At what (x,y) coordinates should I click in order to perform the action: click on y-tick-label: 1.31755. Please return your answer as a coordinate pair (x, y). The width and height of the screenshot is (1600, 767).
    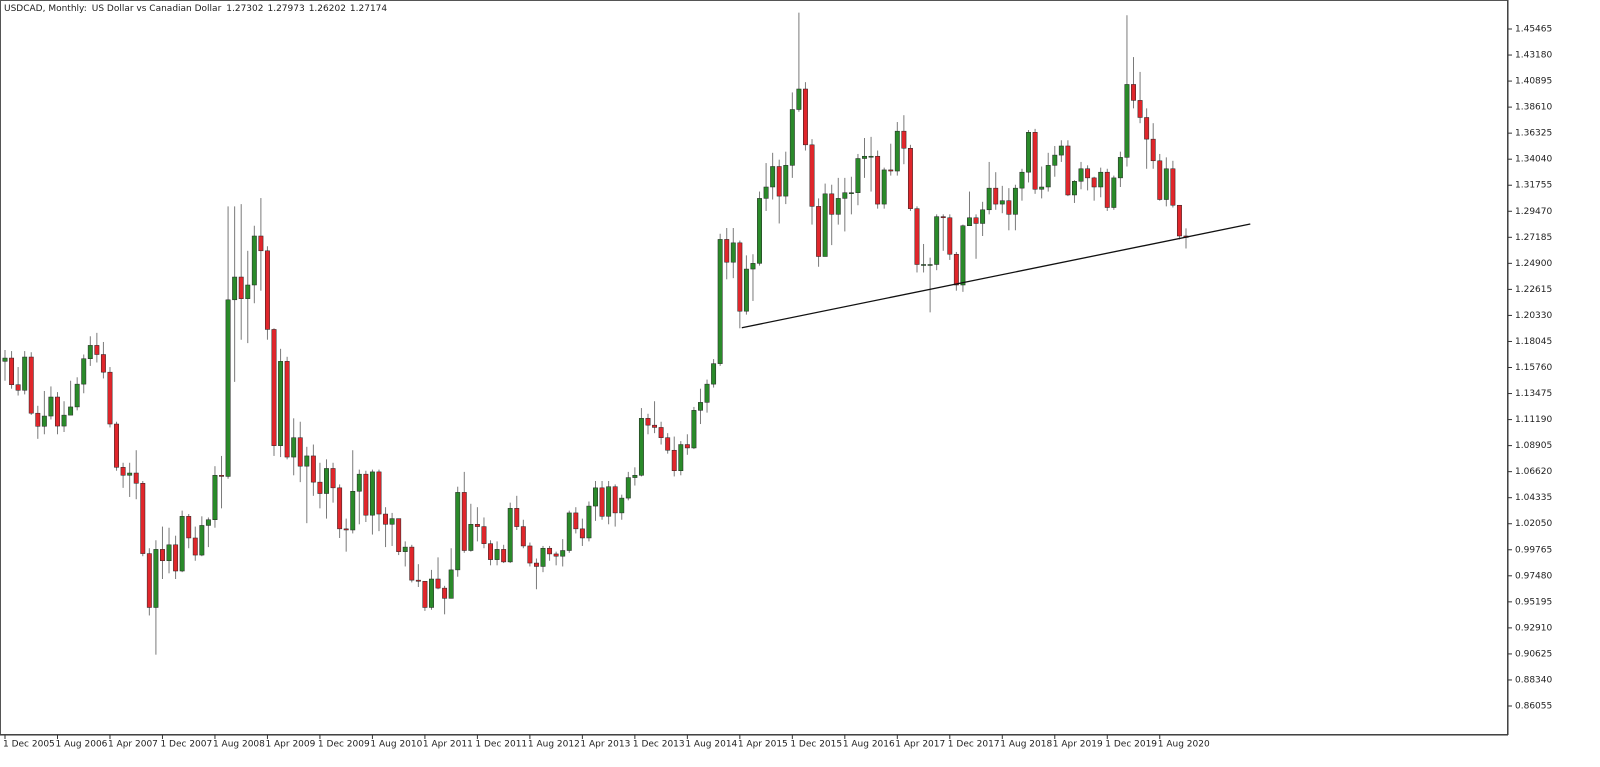
    Looking at the image, I should click on (1533, 186).